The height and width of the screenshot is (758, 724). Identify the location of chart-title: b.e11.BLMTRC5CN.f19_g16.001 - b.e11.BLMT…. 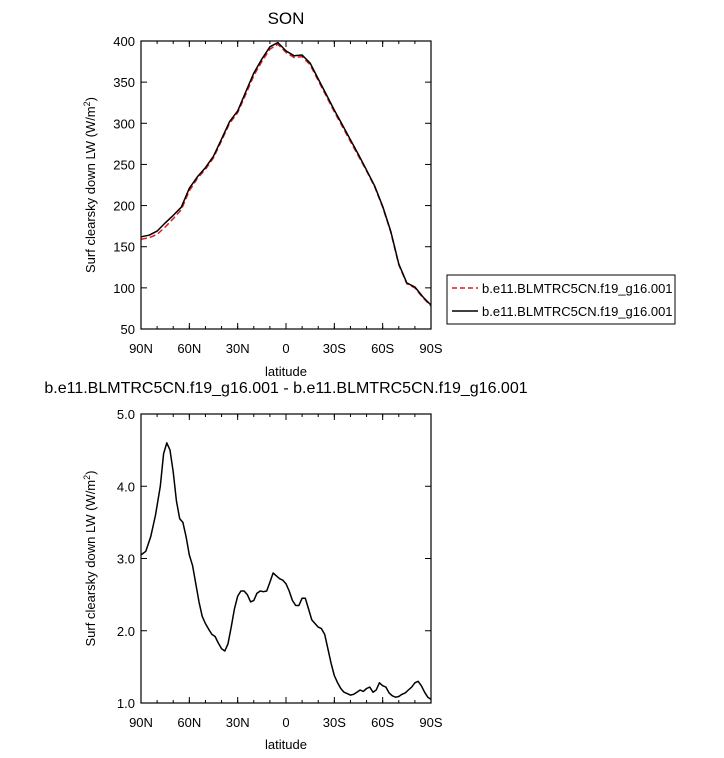
(285, 388).